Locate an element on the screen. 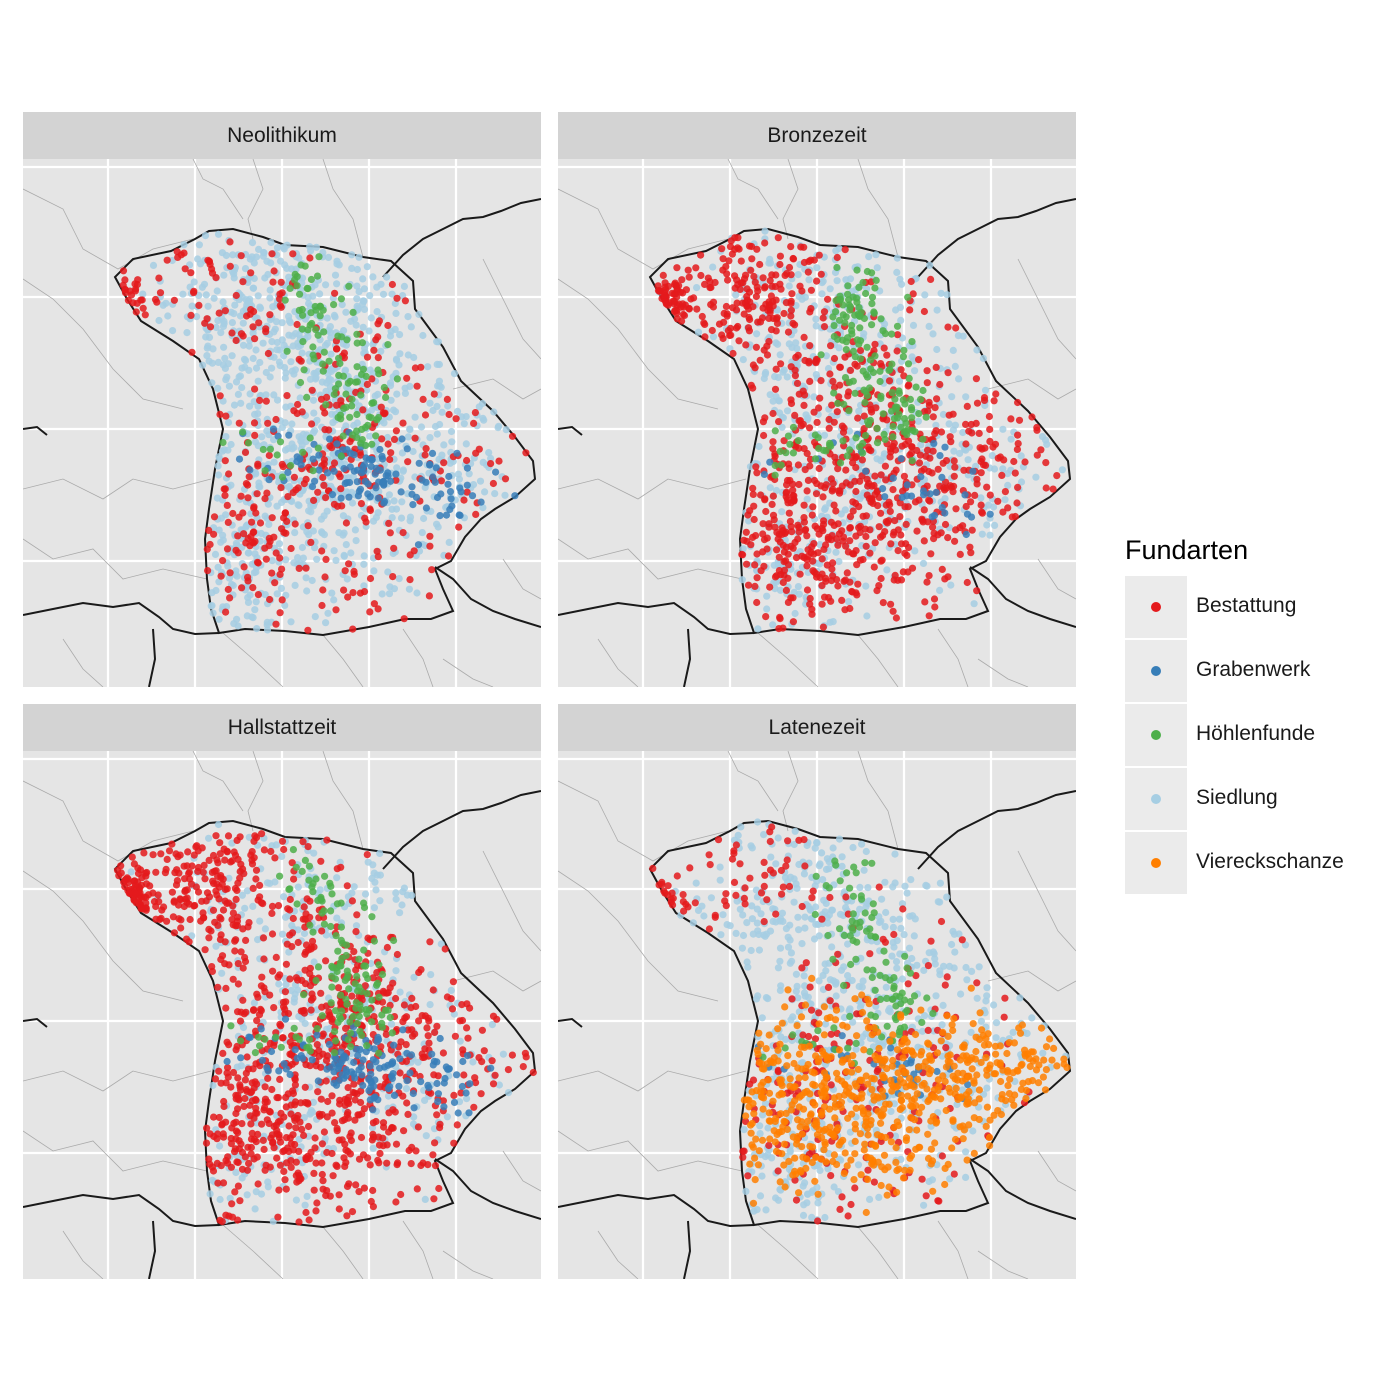 This screenshot has width=1400, height=1400. district-boundary is located at coordinates (115, 559).